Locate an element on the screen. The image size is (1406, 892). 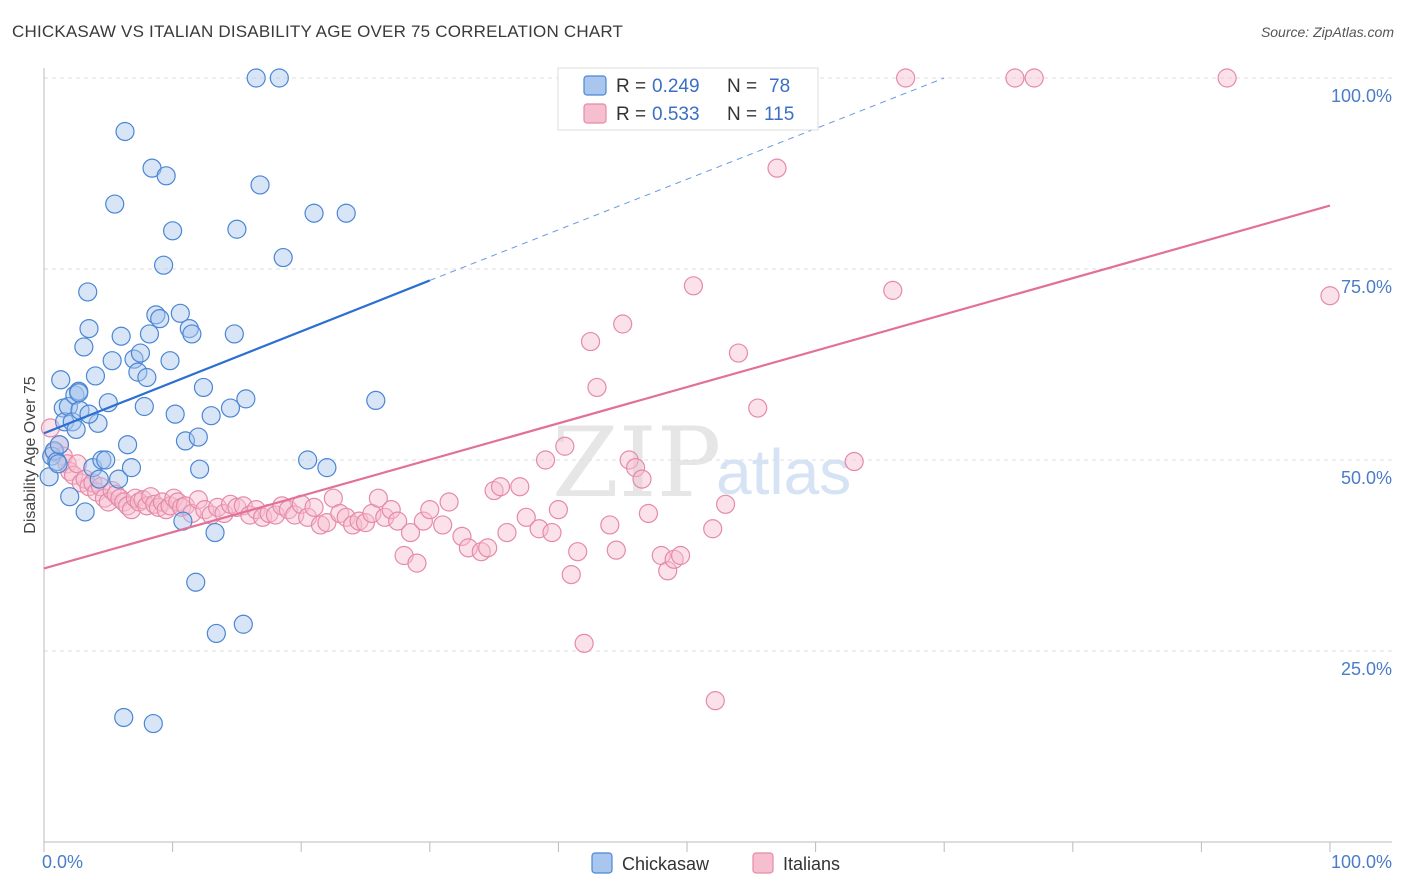
bottom-legend-swatch-chickasaw is located at coordinates (602, 863).